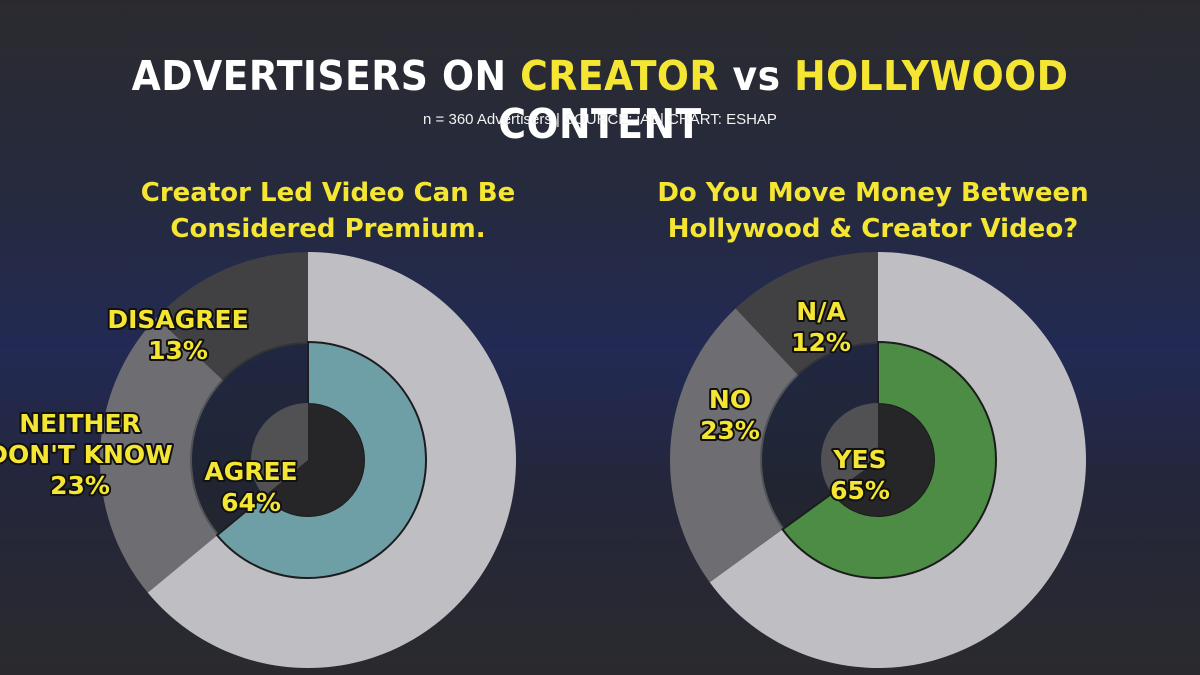  I want to click on chart2-center-wedge, so click(849, 448).